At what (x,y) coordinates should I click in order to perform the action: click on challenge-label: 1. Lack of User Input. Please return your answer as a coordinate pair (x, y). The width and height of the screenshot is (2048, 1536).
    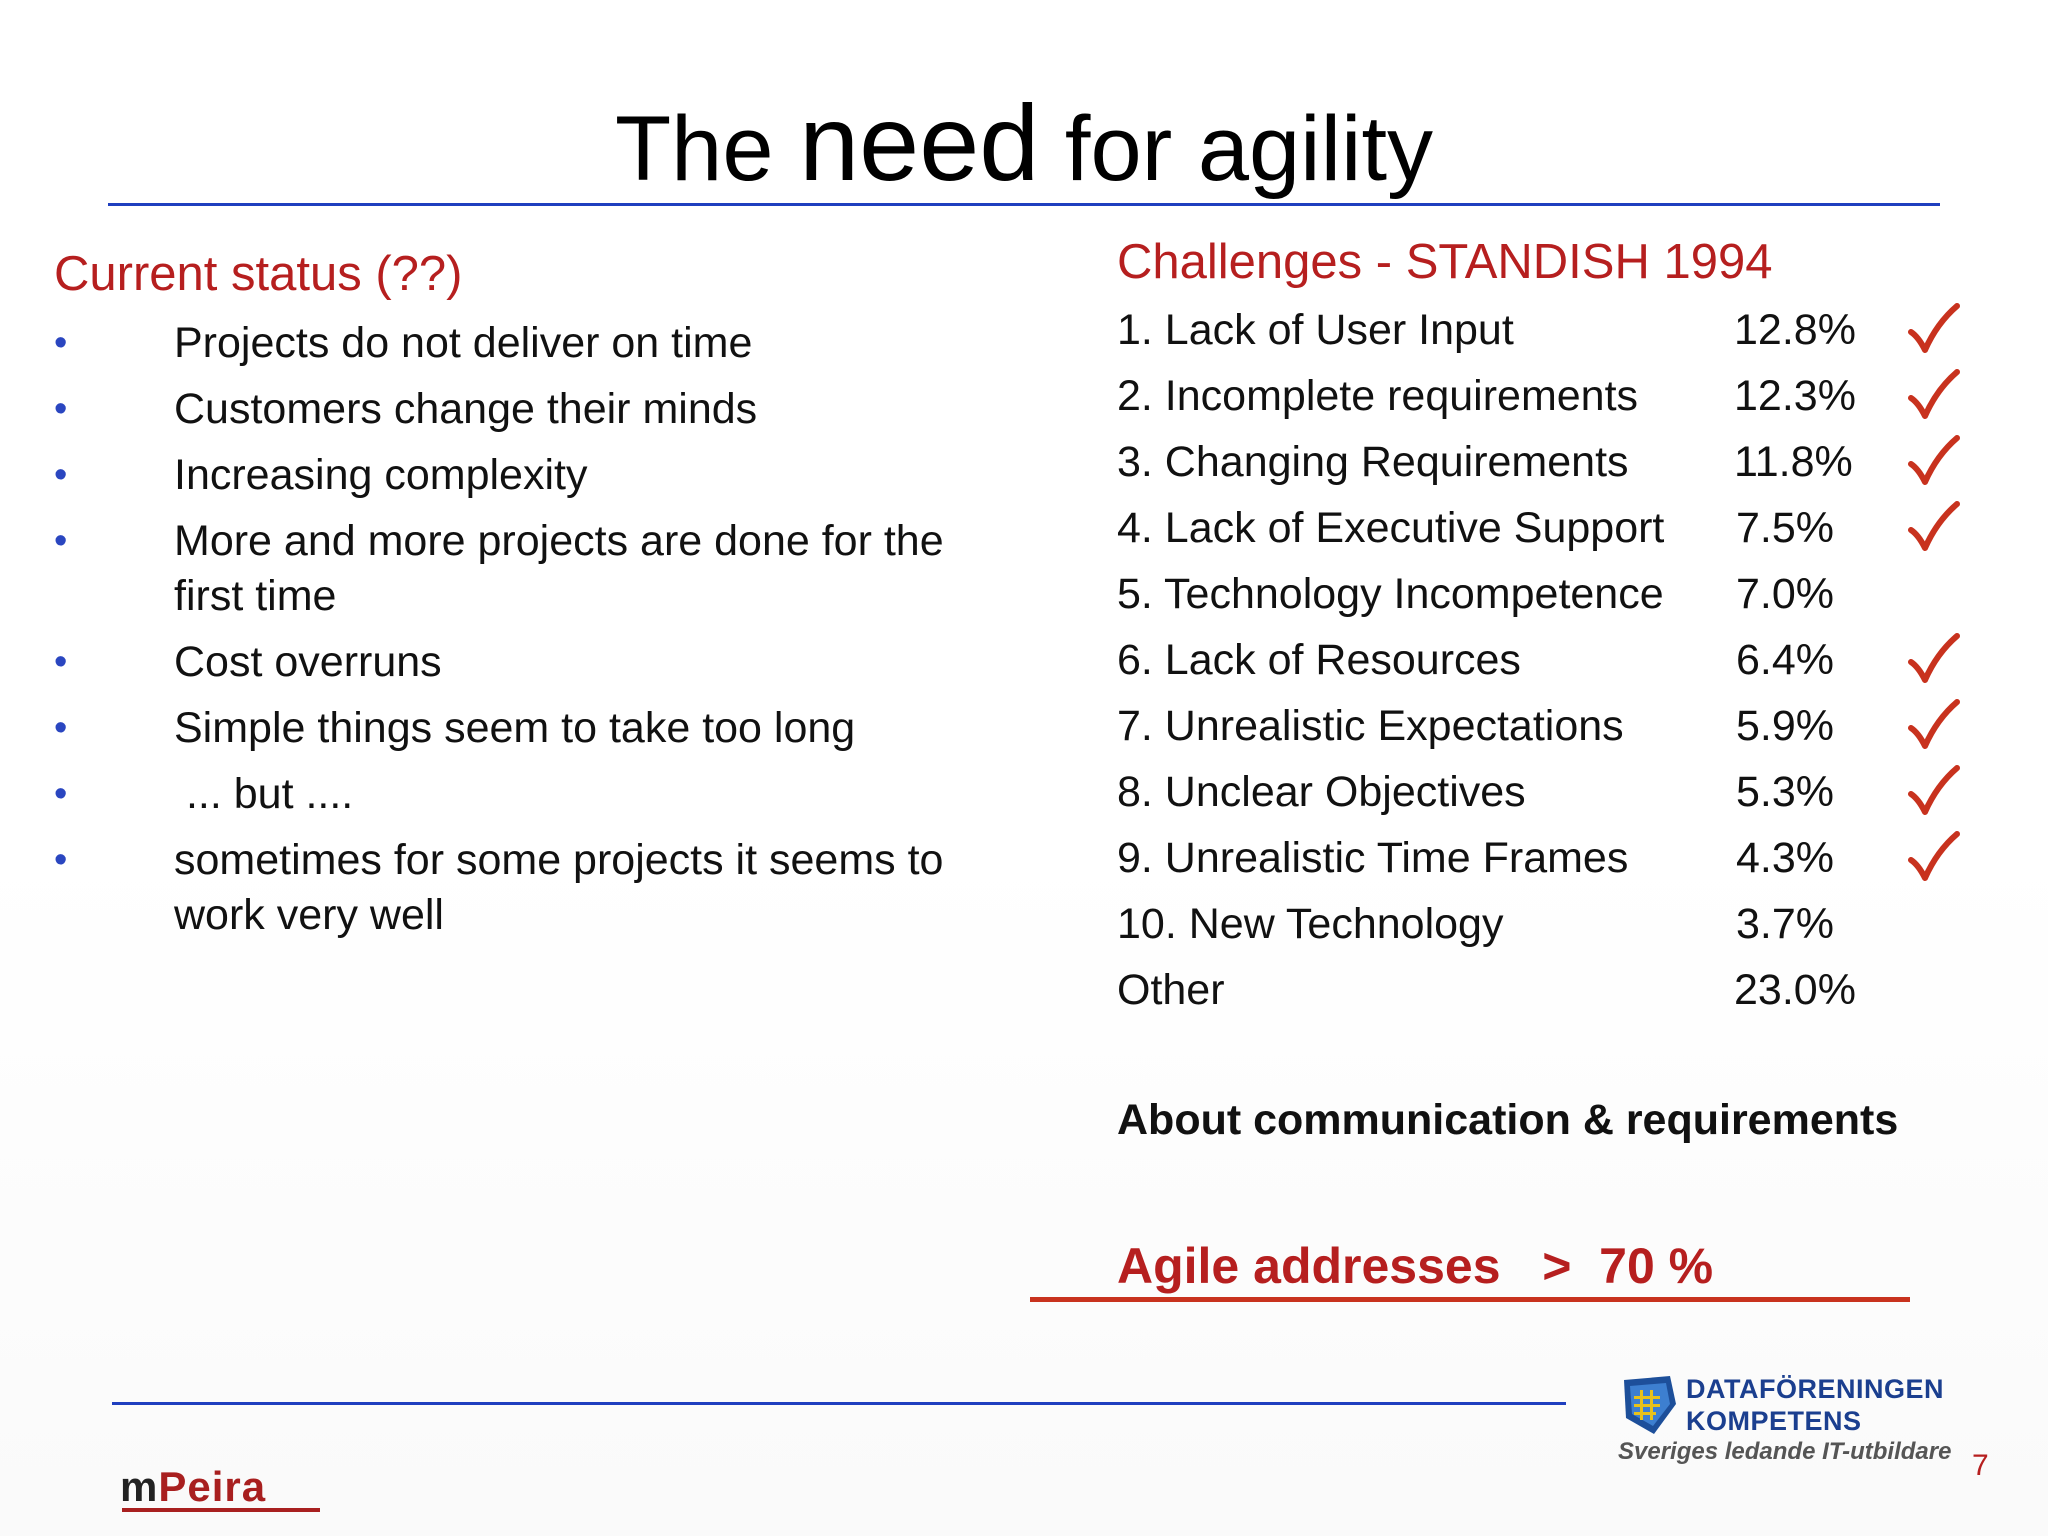
    Looking at the image, I should click on (1315, 330).